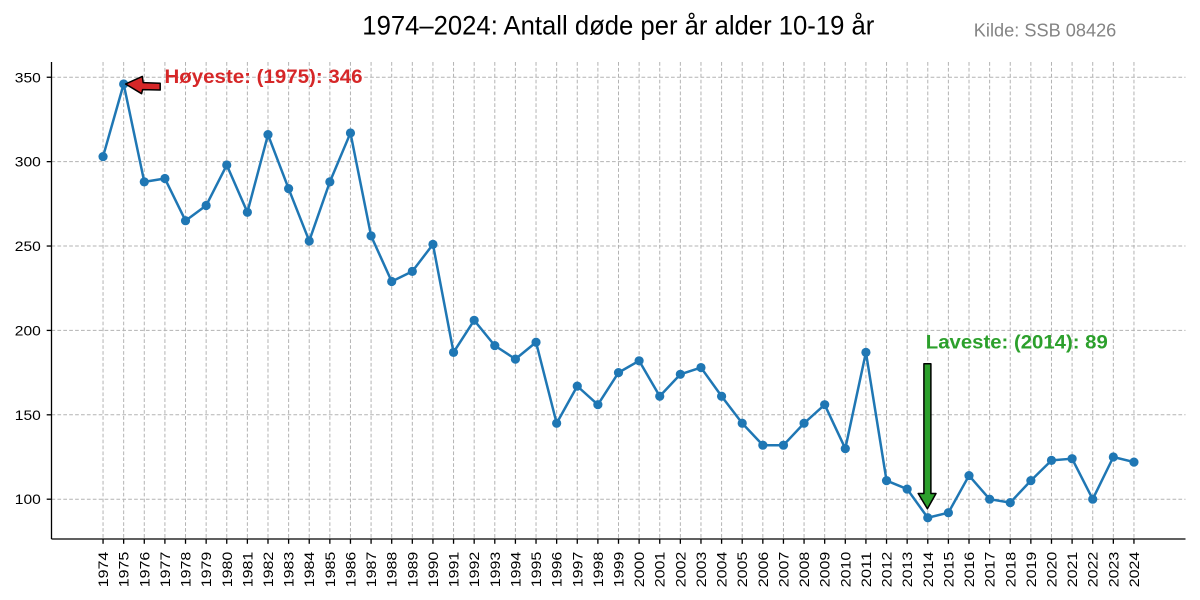 The image size is (1200, 600). Describe the element at coordinates (28, 499) in the screenshot. I see `svg-text: 100` at that location.